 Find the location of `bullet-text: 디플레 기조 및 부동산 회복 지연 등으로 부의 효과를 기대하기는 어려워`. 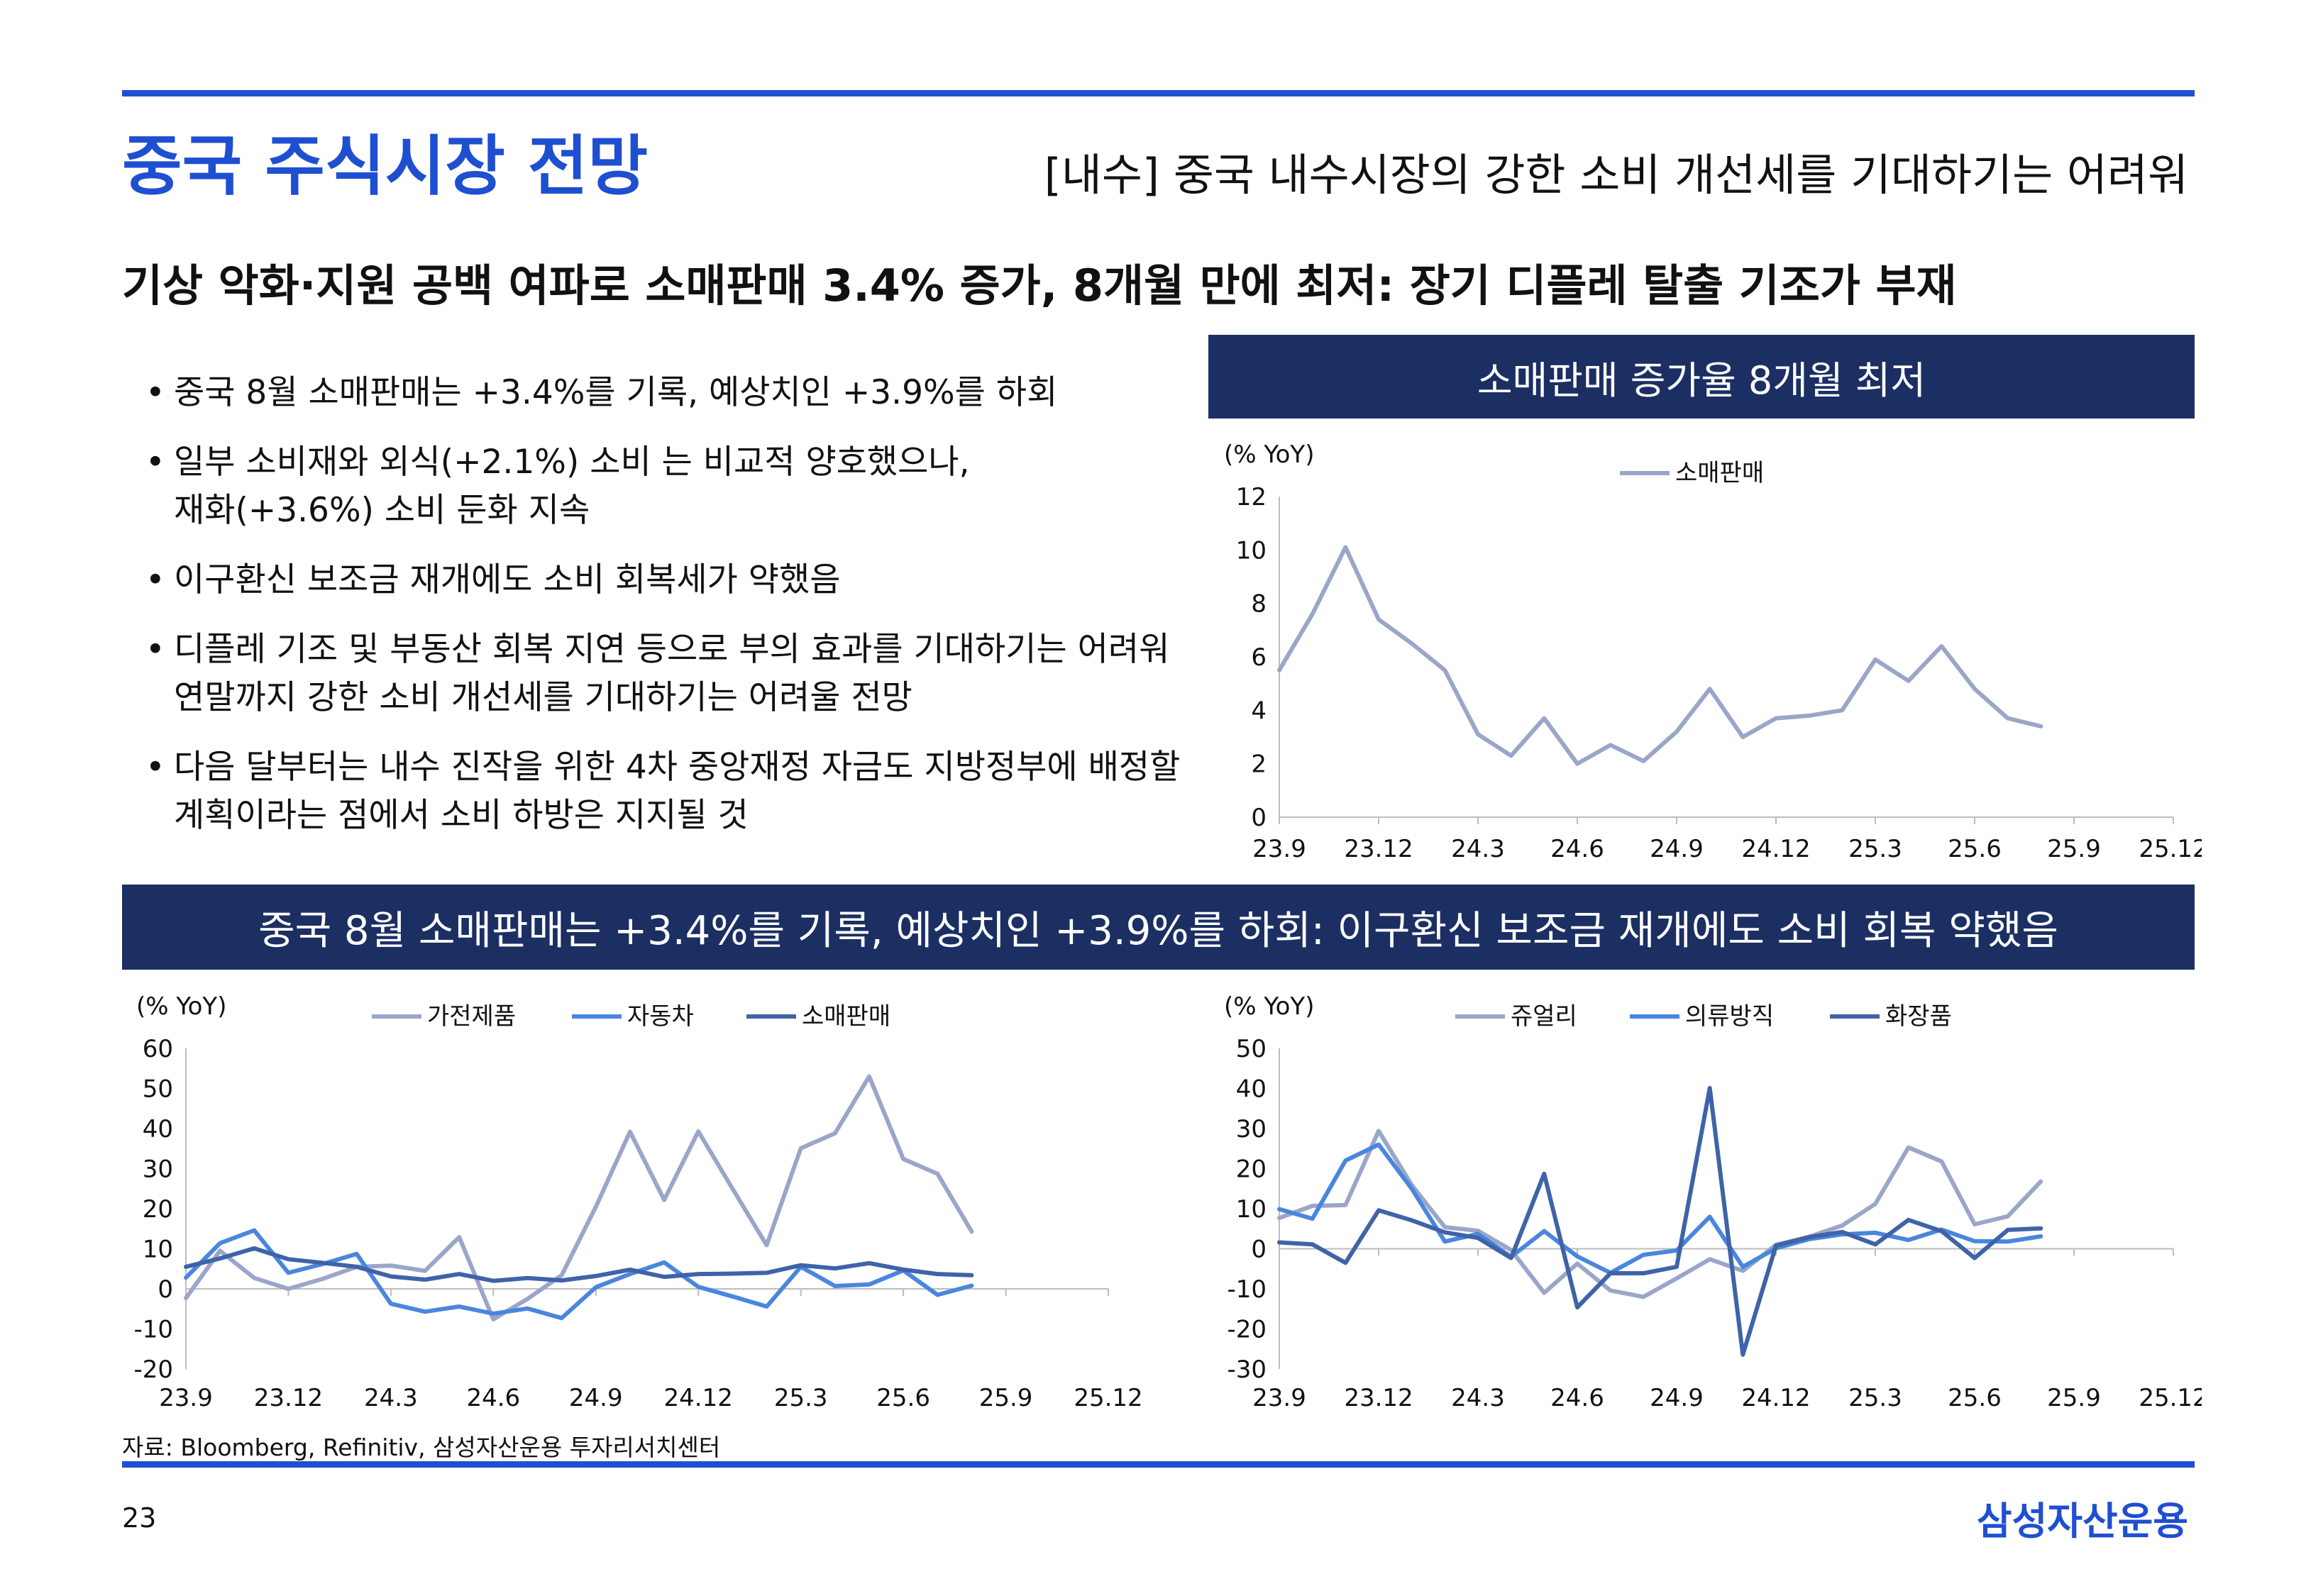

bullet-text: 디플레 기조 및 부동산 회복 지연 등으로 부의 효과를 기대하기는 어려워 is located at coordinates (672, 649).